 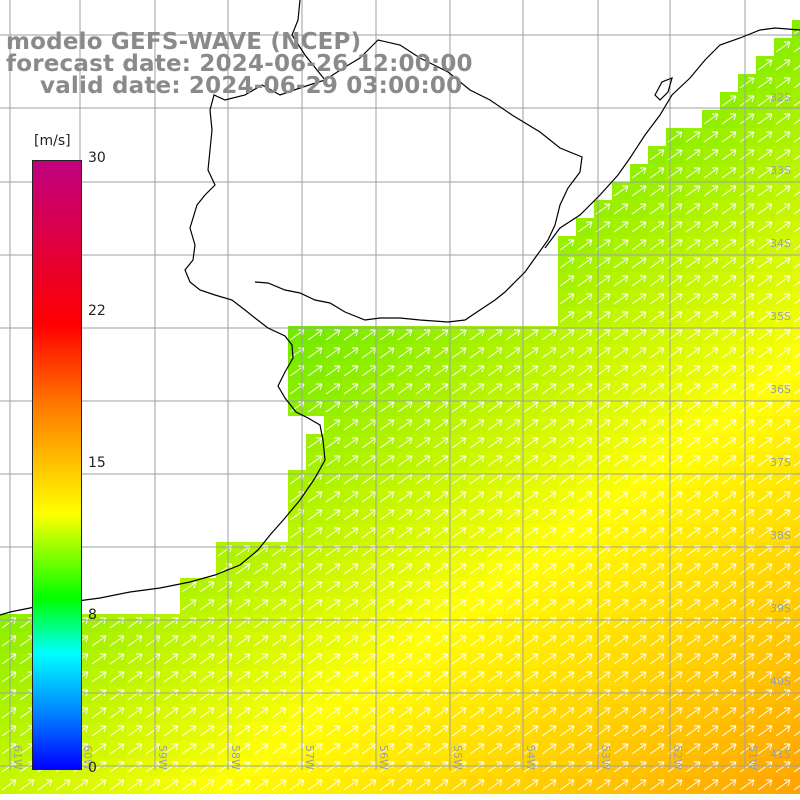 What do you see at coordinates (309, 757) in the screenshot?
I see `lon-label: 57W` at bounding box center [309, 757].